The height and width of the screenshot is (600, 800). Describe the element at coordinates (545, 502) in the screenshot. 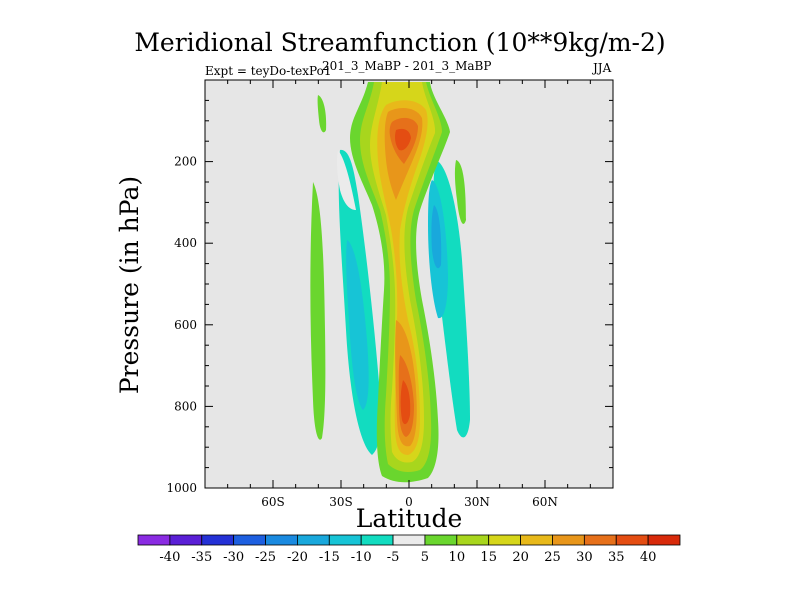

I see `x-tick-label: 60N` at that location.